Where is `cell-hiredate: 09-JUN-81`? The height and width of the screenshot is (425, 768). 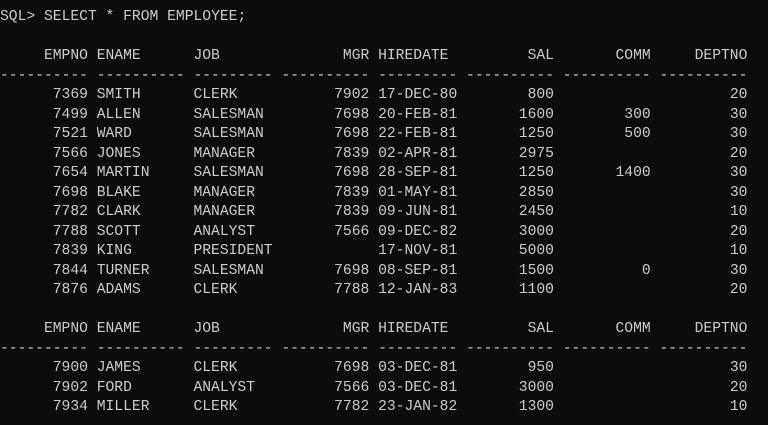
cell-hiredate: 09-JUN-81 is located at coordinates (418, 212).